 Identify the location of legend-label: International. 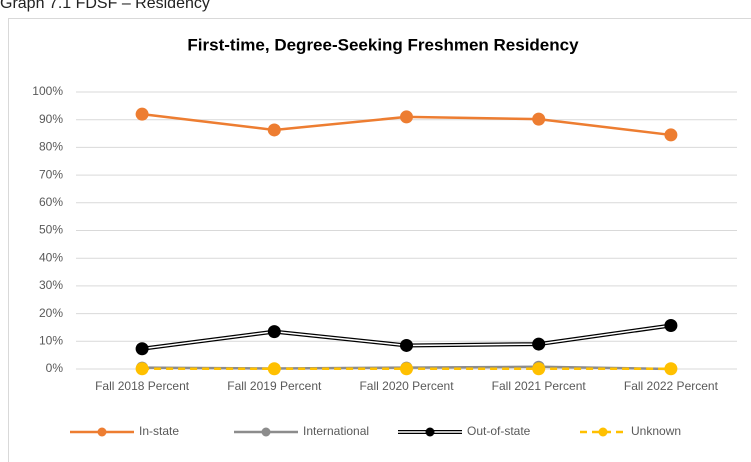
(336, 431).